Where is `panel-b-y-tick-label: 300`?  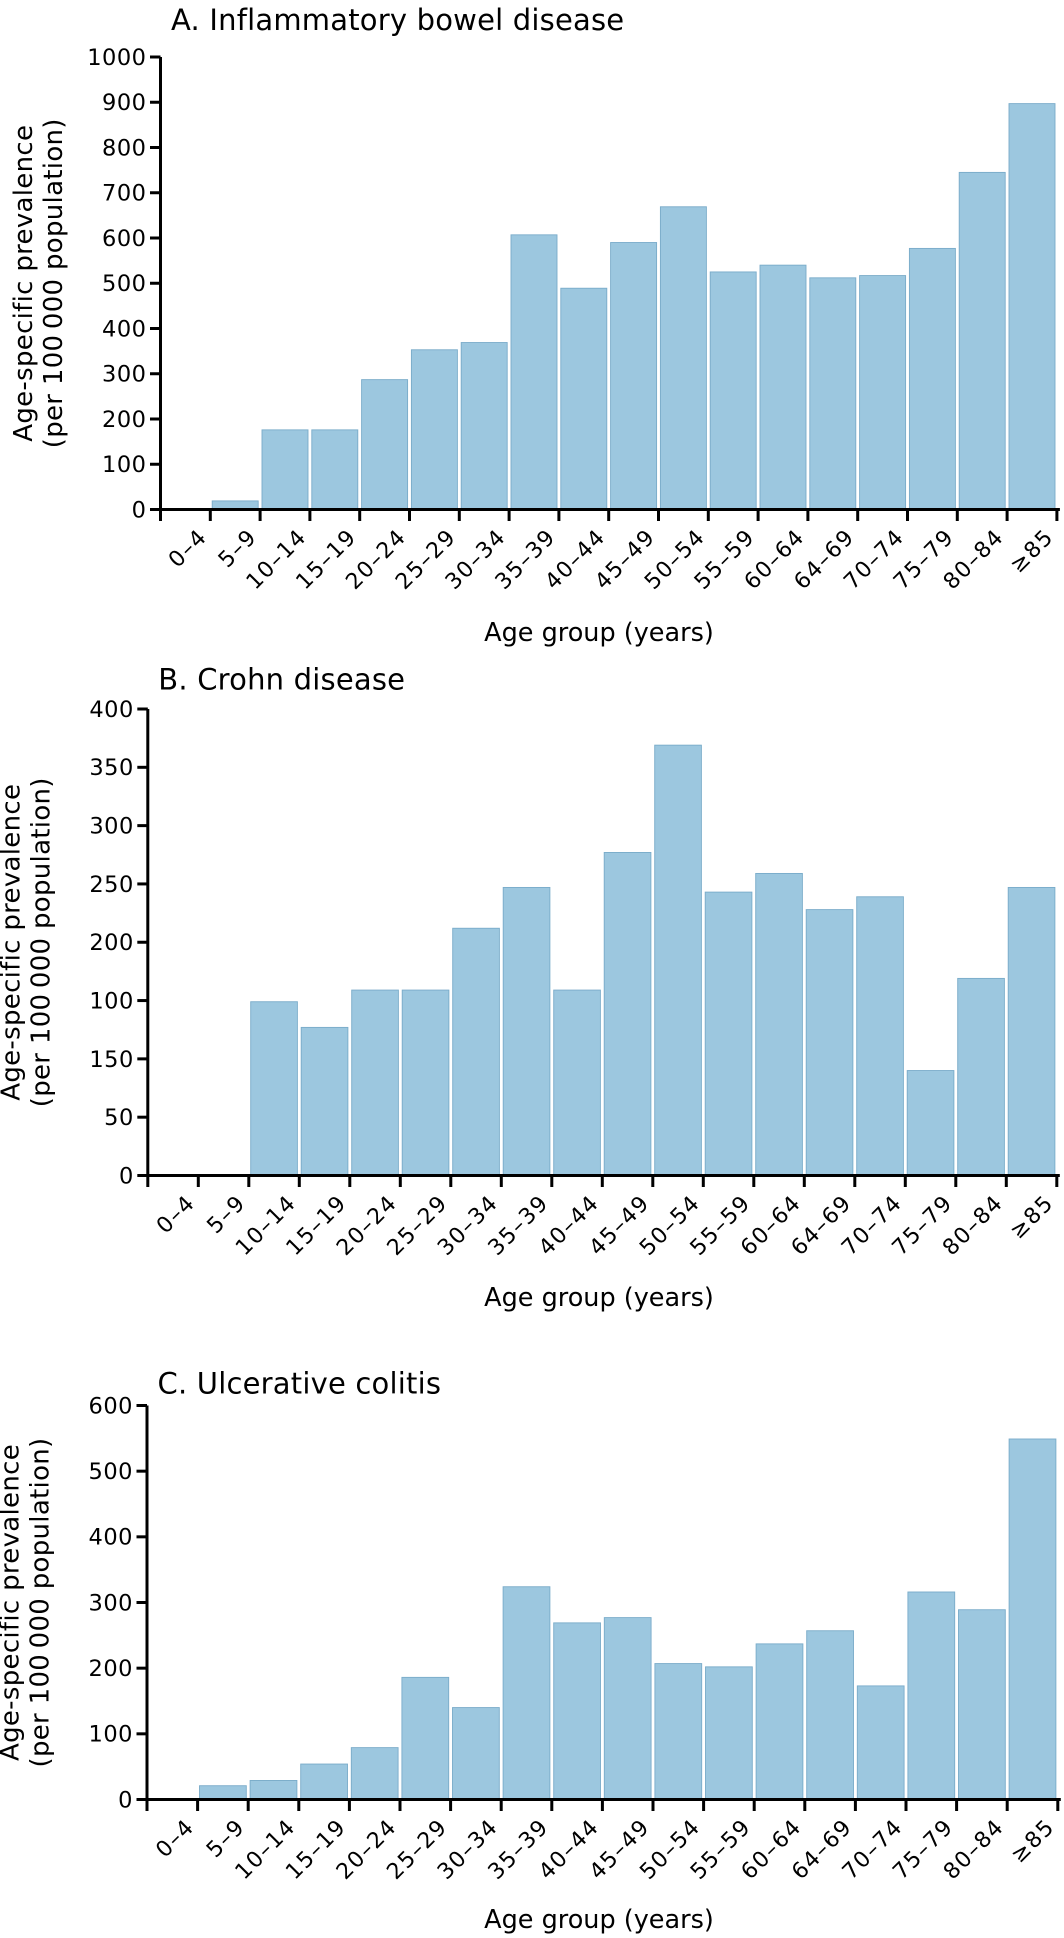
panel-b-y-tick-label: 300 is located at coordinates (111, 827).